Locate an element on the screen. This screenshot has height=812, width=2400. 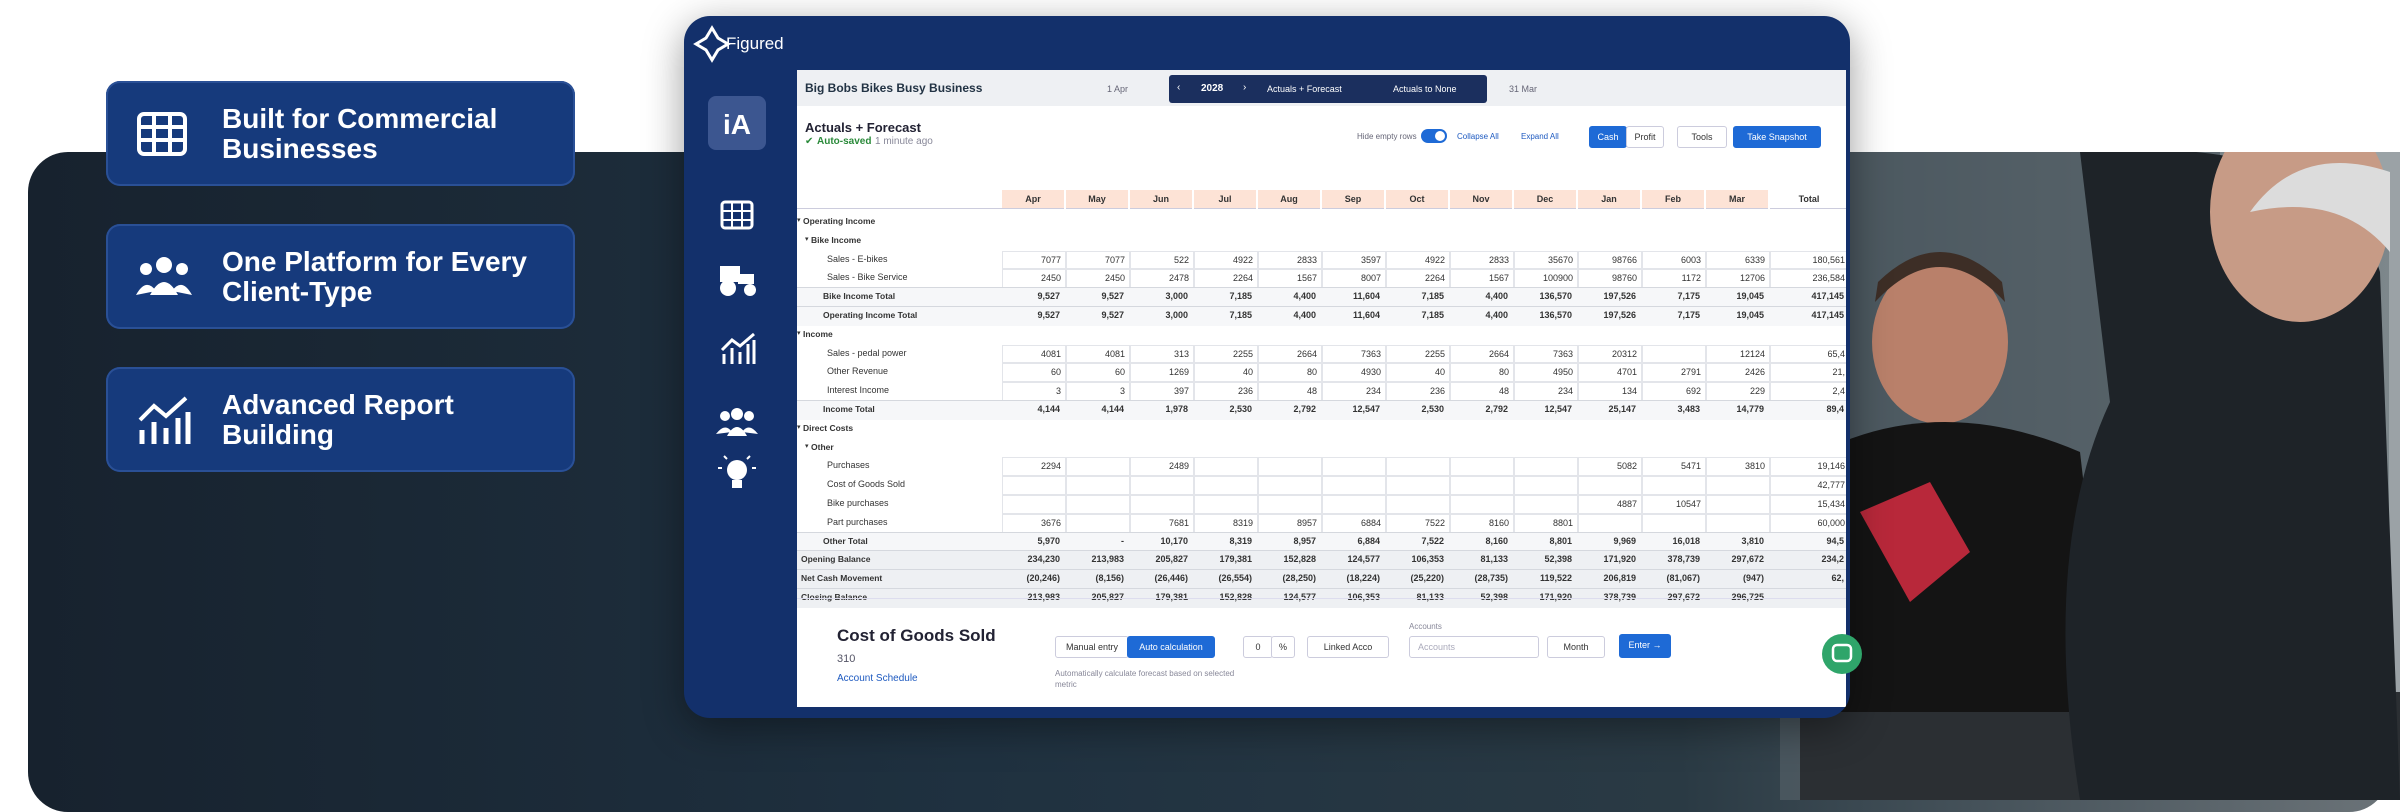
cell: 21, is located at coordinates (1808, 373).